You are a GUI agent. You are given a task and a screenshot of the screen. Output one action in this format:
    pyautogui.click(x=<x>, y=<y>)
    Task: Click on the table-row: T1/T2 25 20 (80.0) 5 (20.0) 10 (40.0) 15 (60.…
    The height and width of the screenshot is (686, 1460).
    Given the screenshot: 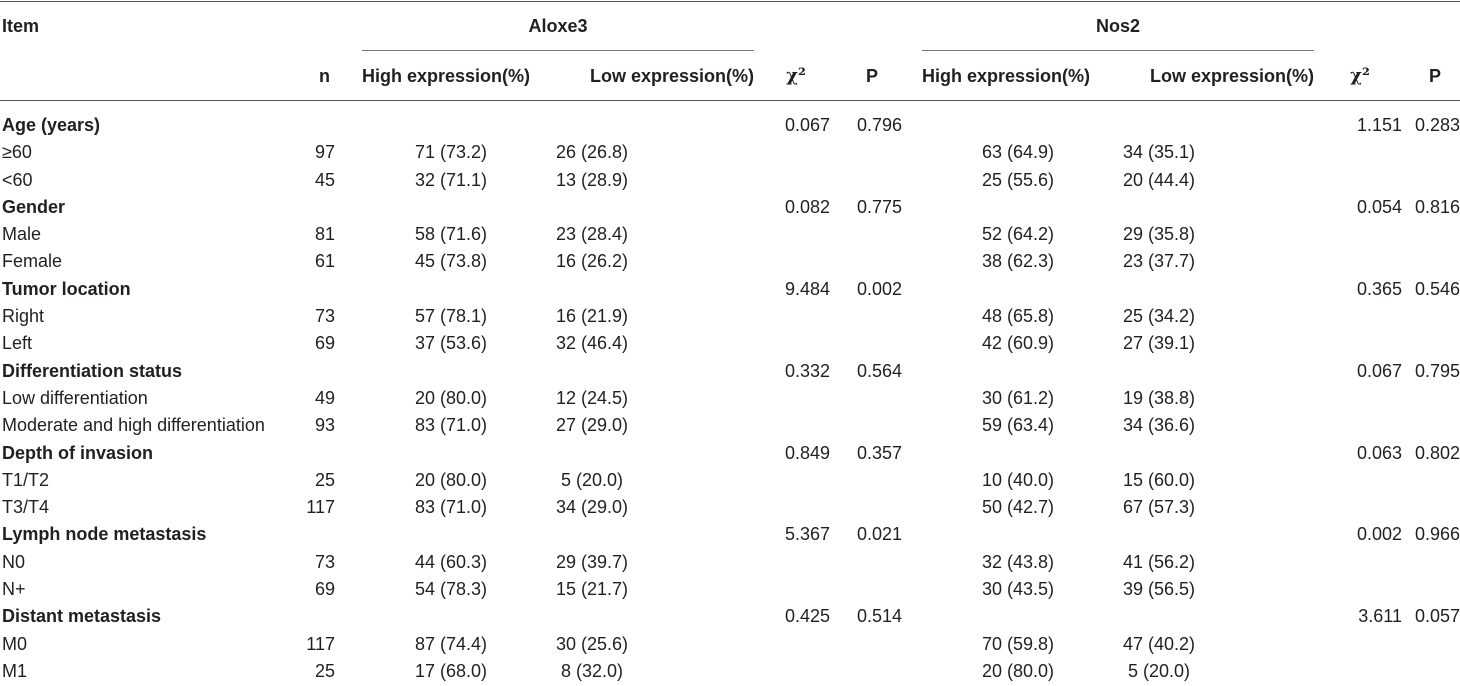 What is the action you would take?
    pyautogui.click(x=730, y=480)
    